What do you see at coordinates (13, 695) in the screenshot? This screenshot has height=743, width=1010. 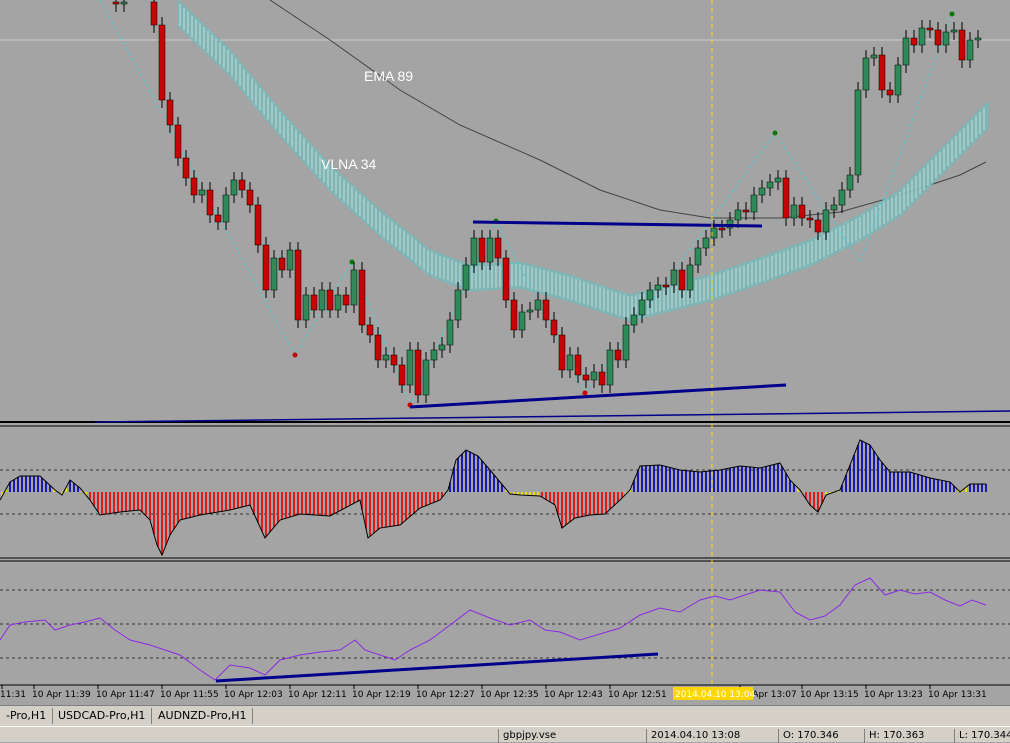 I see `time-axis-label: 11:31` at bounding box center [13, 695].